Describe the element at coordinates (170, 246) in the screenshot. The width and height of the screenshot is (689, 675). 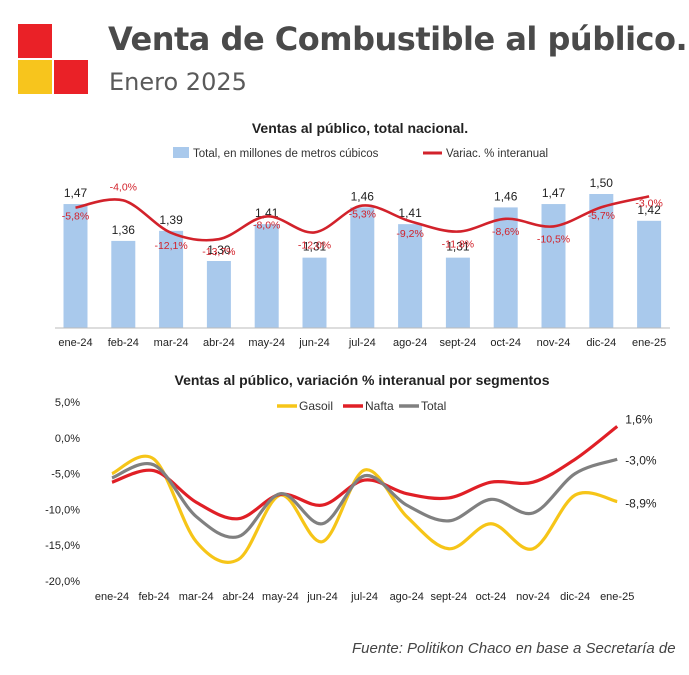
I see `line-label-mar-24: -12,1%` at that location.